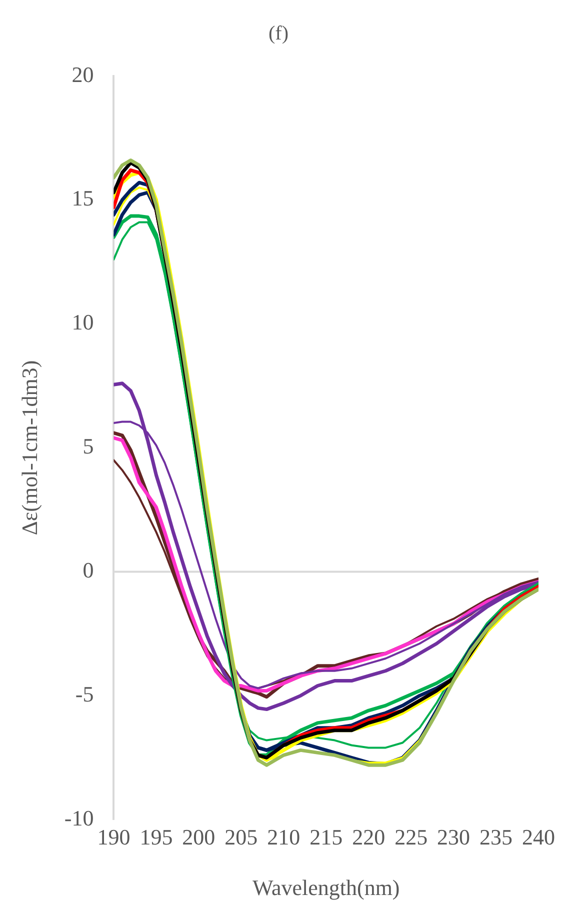  I want to click on chart-title: (f), so click(278, 33).